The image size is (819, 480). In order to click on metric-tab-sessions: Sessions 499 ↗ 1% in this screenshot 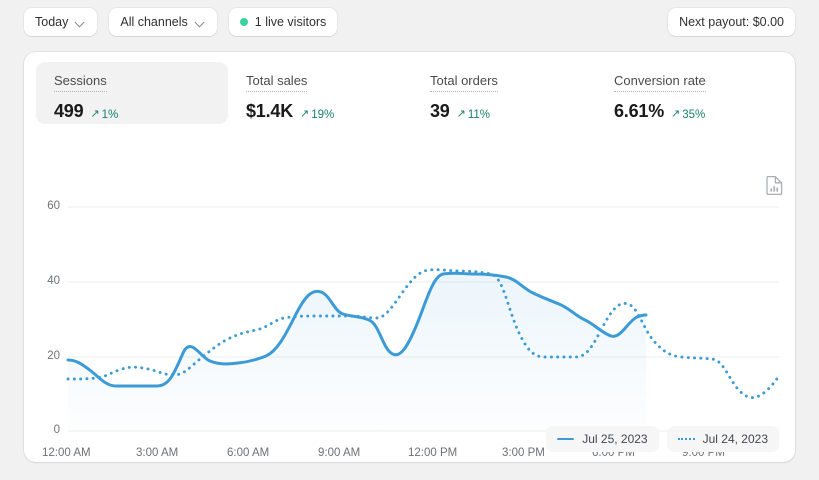, I will do `click(132, 93)`.